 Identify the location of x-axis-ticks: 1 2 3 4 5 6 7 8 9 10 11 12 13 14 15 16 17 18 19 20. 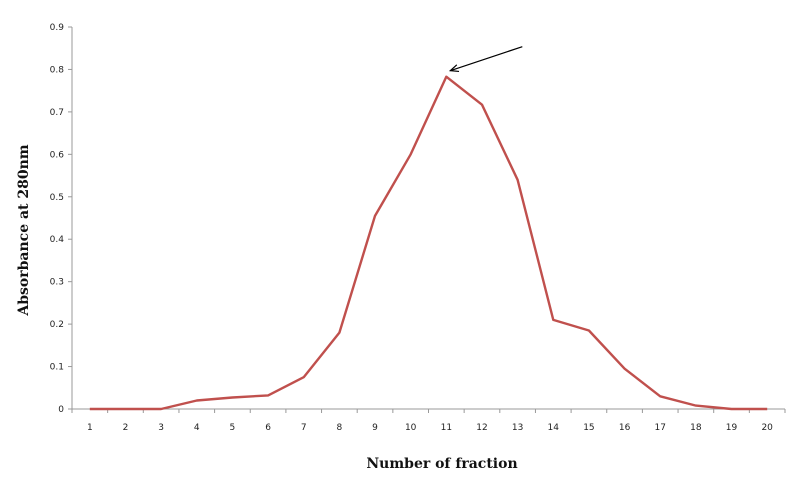
(428, 421).